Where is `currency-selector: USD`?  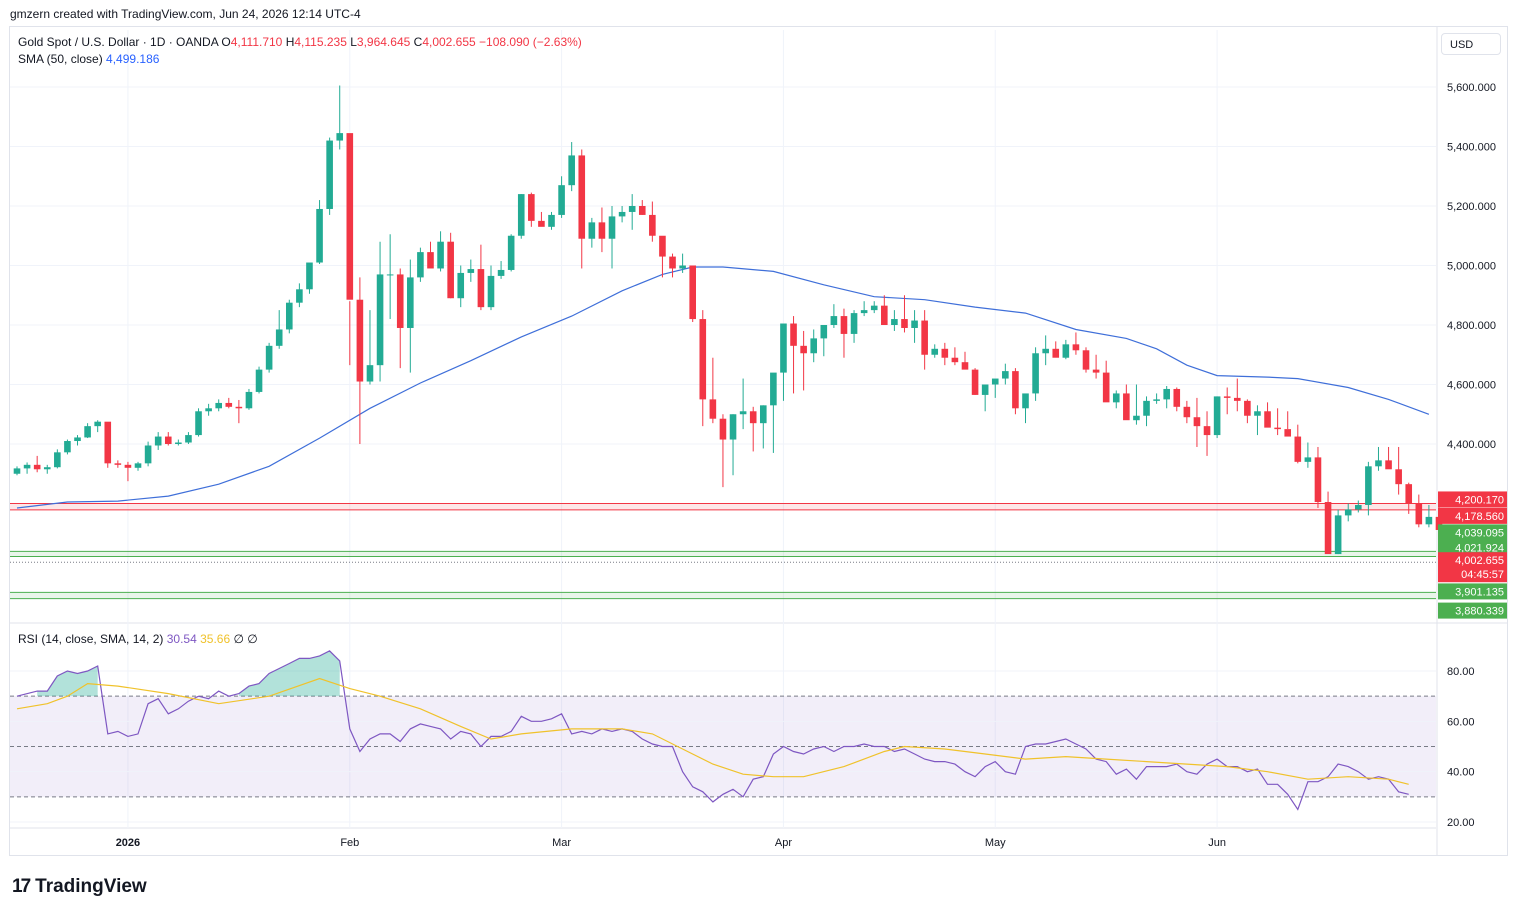 currency-selector: USD is located at coordinates (1471, 44).